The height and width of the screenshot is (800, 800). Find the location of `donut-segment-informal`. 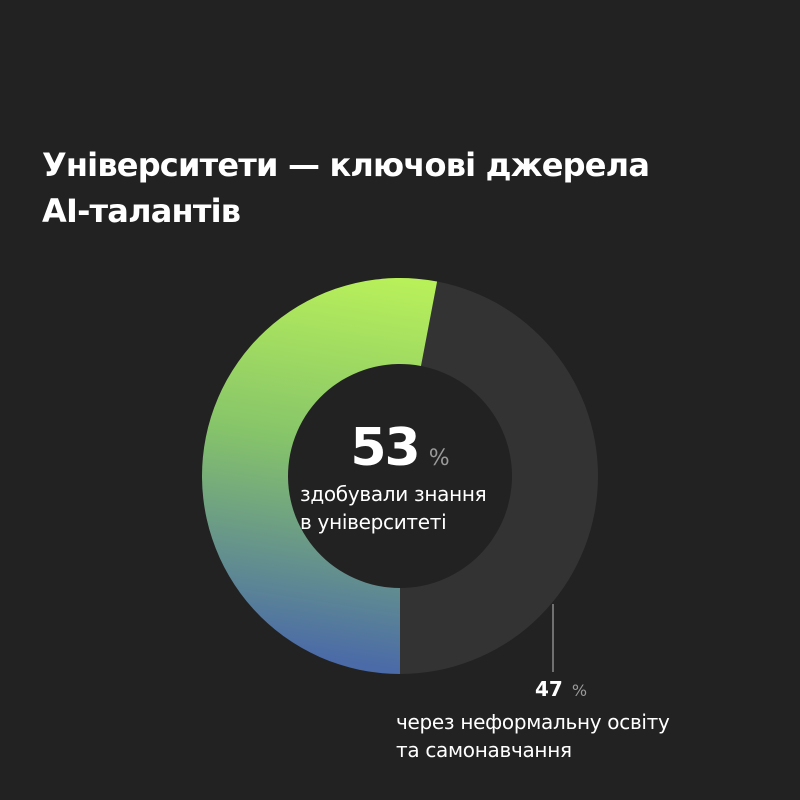

donut-segment-informal is located at coordinates (499, 477).